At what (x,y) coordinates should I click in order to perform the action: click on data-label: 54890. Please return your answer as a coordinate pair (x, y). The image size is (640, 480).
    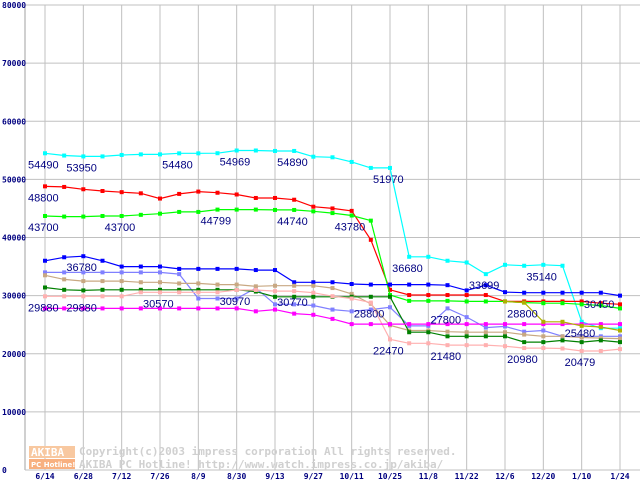
    Looking at the image, I should click on (292, 163).